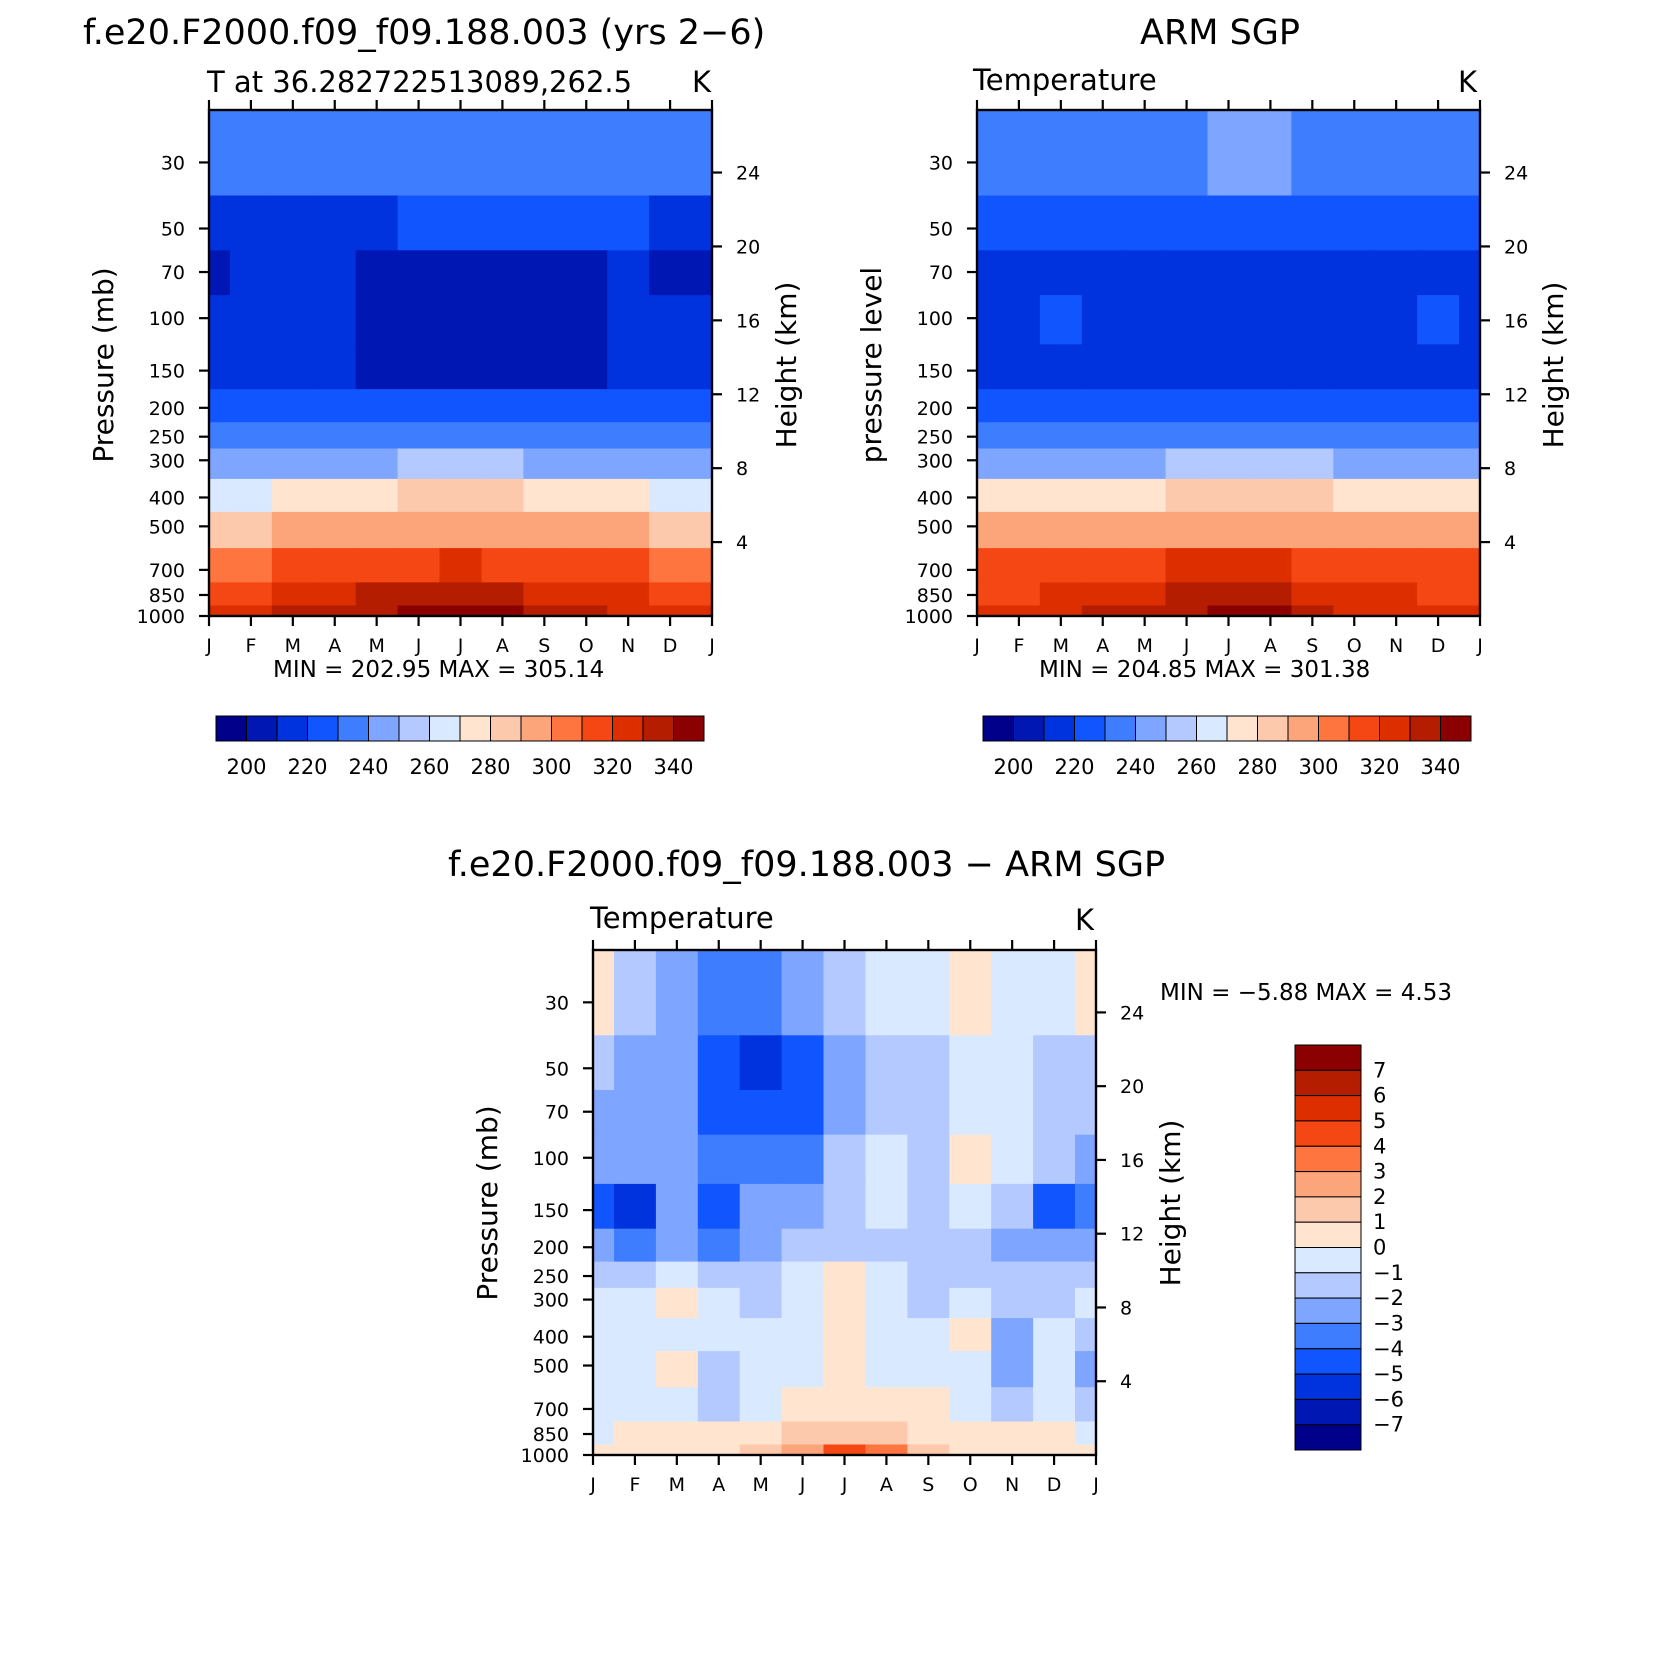 The image size is (1669, 1669). I want to click on model-y-tick-label: 500, so click(167, 527).